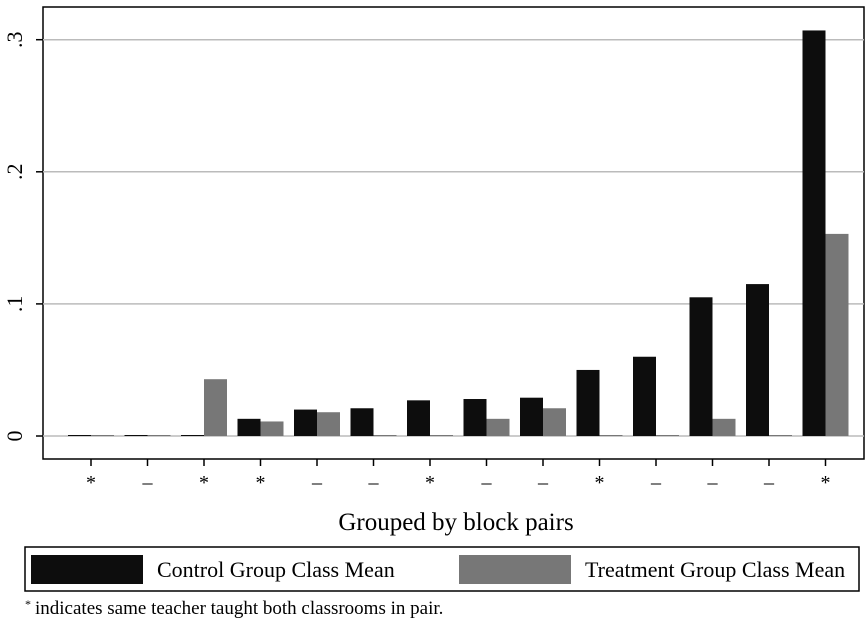 The width and height of the screenshot is (866, 623). Describe the element at coordinates (28, 604) in the screenshot. I see `footnote-marker: *` at that location.